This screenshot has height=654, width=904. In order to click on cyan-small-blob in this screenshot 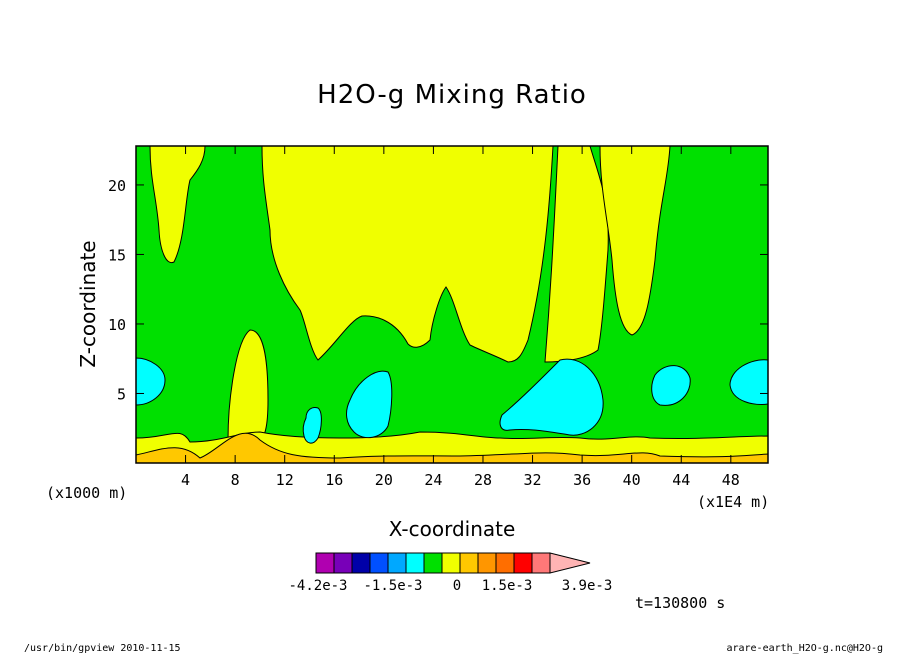, I will do `click(312, 425)`.